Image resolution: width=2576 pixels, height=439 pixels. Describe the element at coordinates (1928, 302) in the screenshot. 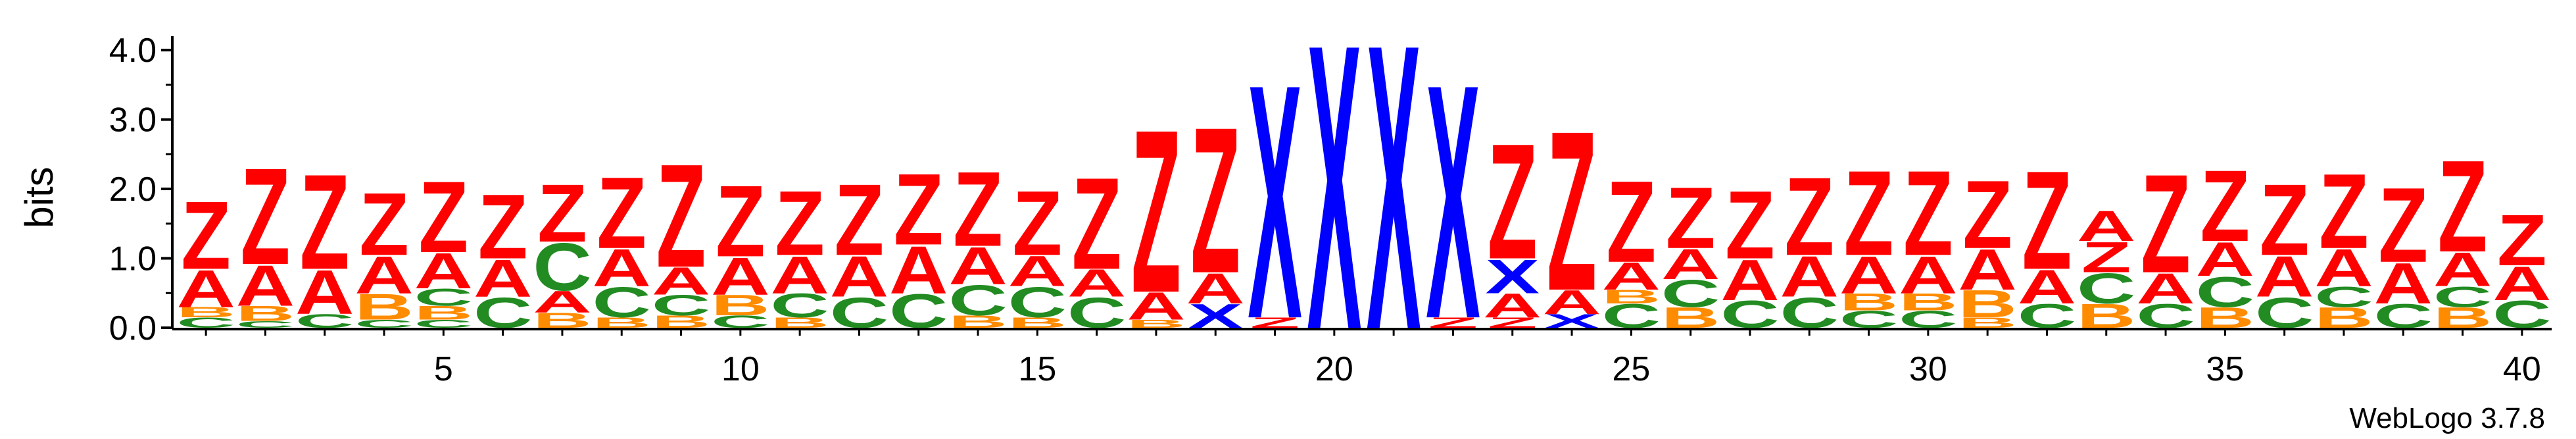

I see `logo-letter-B-pos30: B` at that location.